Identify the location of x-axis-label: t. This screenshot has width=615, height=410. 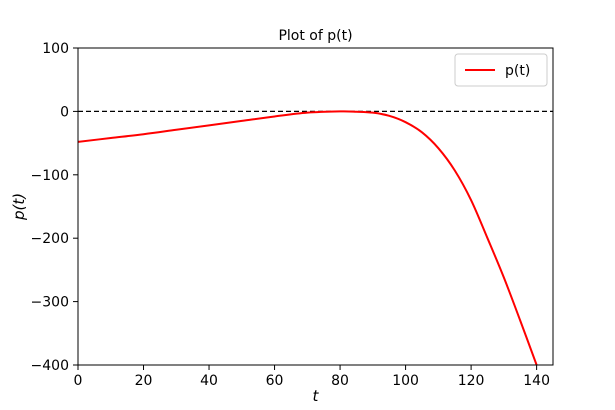
(316, 396).